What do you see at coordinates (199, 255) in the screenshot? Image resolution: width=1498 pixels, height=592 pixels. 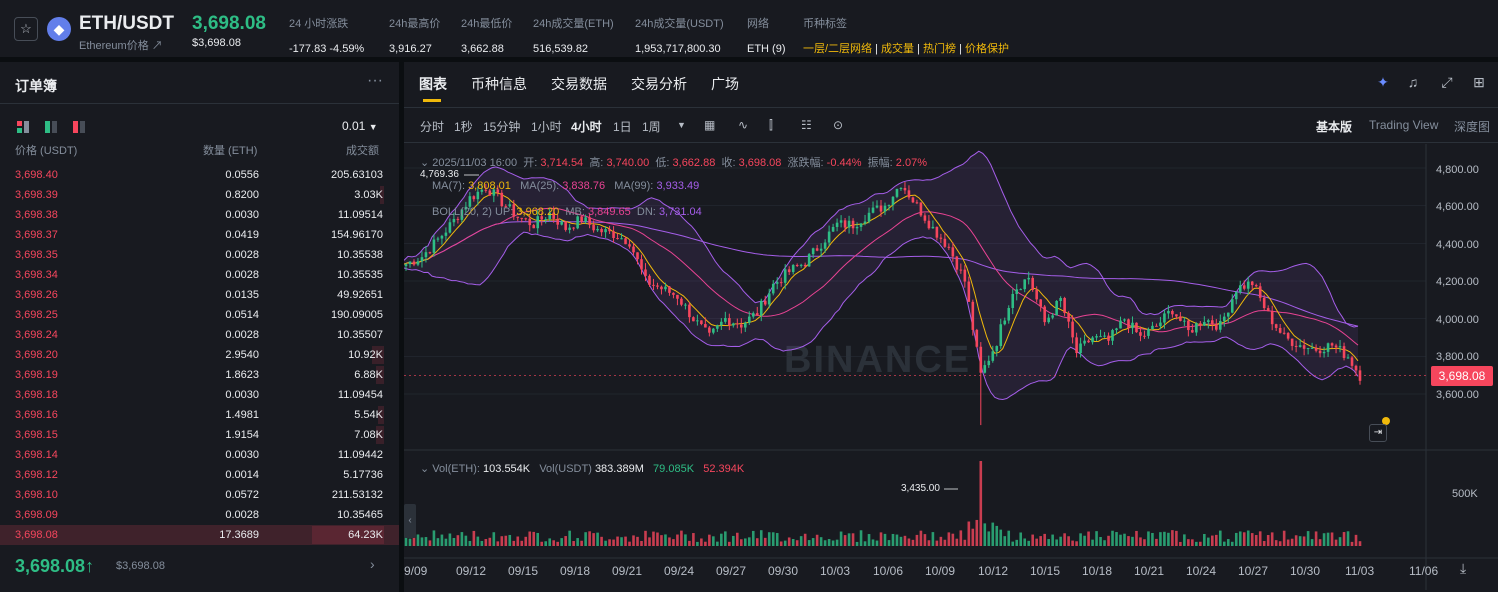 I see `orderbook-row: 3,698.35 0.0028 10.35538` at bounding box center [199, 255].